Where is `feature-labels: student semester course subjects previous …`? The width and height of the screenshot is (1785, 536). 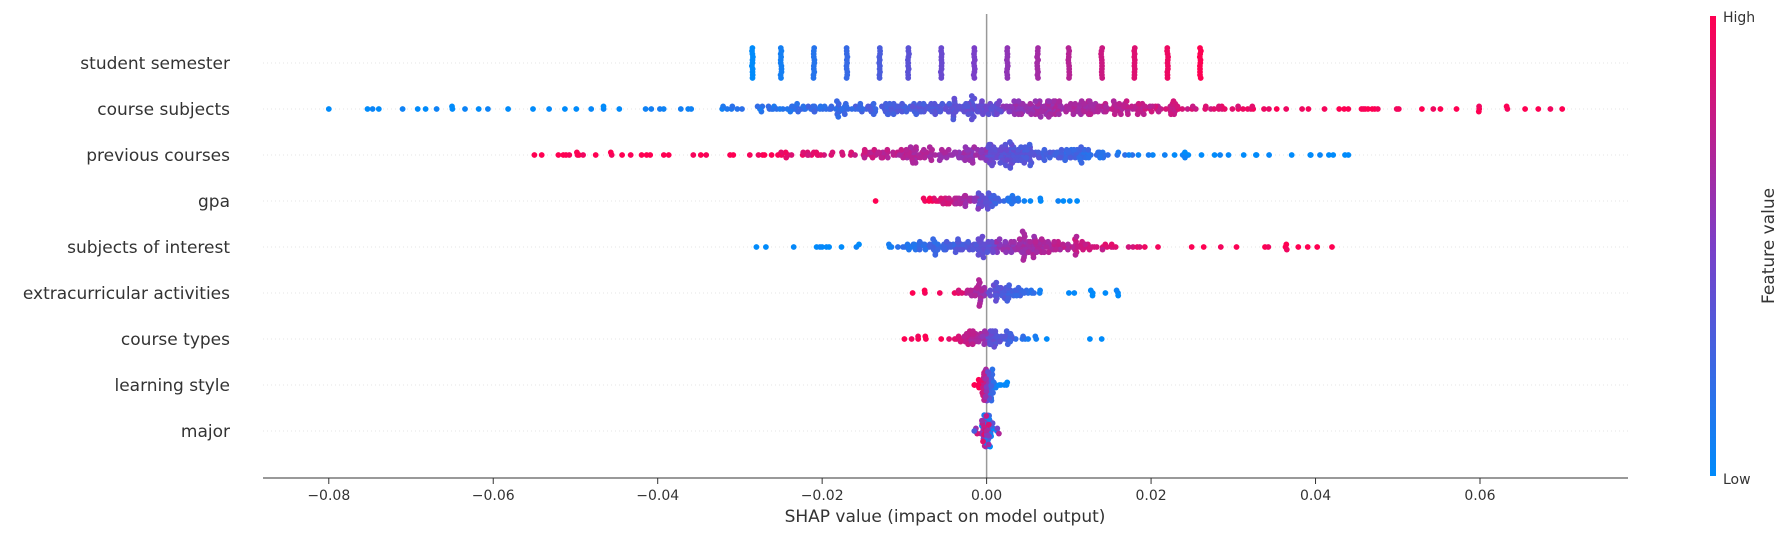
feature-labels: student semester course subjects previous … is located at coordinates (126, 248).